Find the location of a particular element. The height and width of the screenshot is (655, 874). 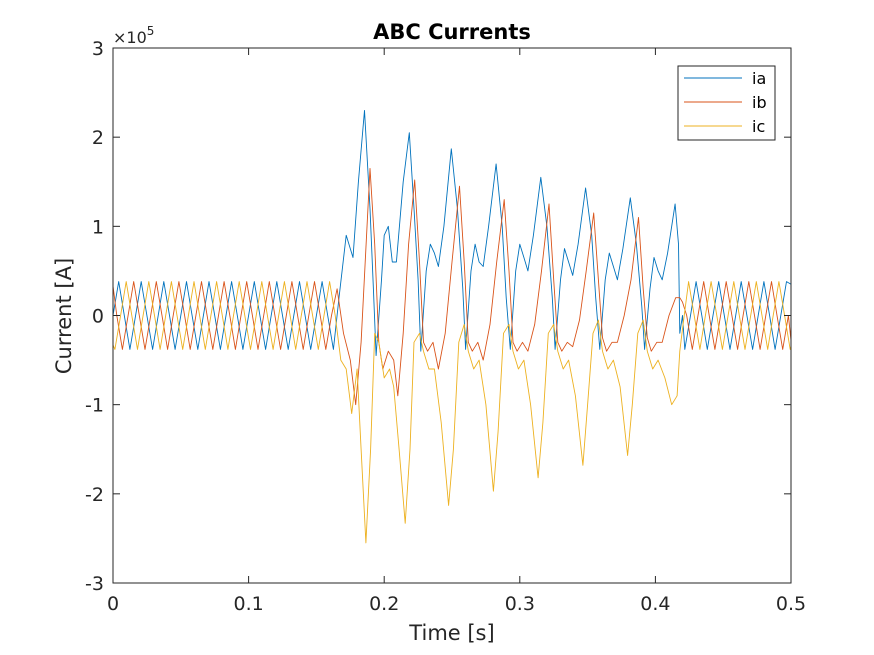

x-tick-label: 0.2 is located at coordinates (384, 604).